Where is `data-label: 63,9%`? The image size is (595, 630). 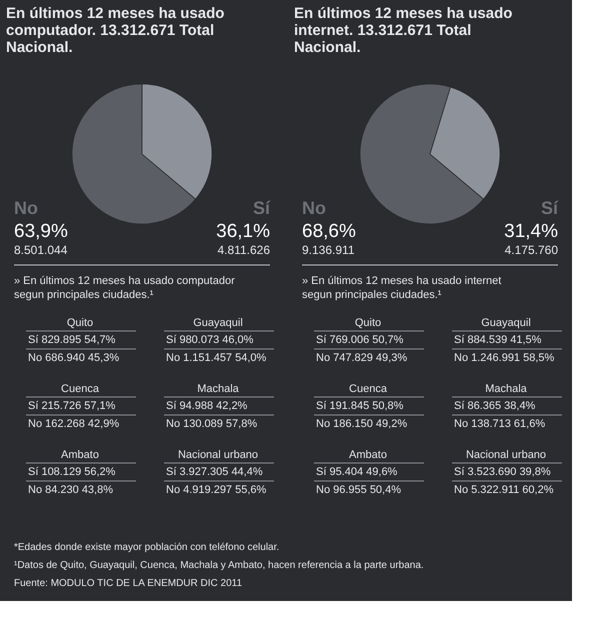 data-label: 63,9% is located at coordinates (41, 231).